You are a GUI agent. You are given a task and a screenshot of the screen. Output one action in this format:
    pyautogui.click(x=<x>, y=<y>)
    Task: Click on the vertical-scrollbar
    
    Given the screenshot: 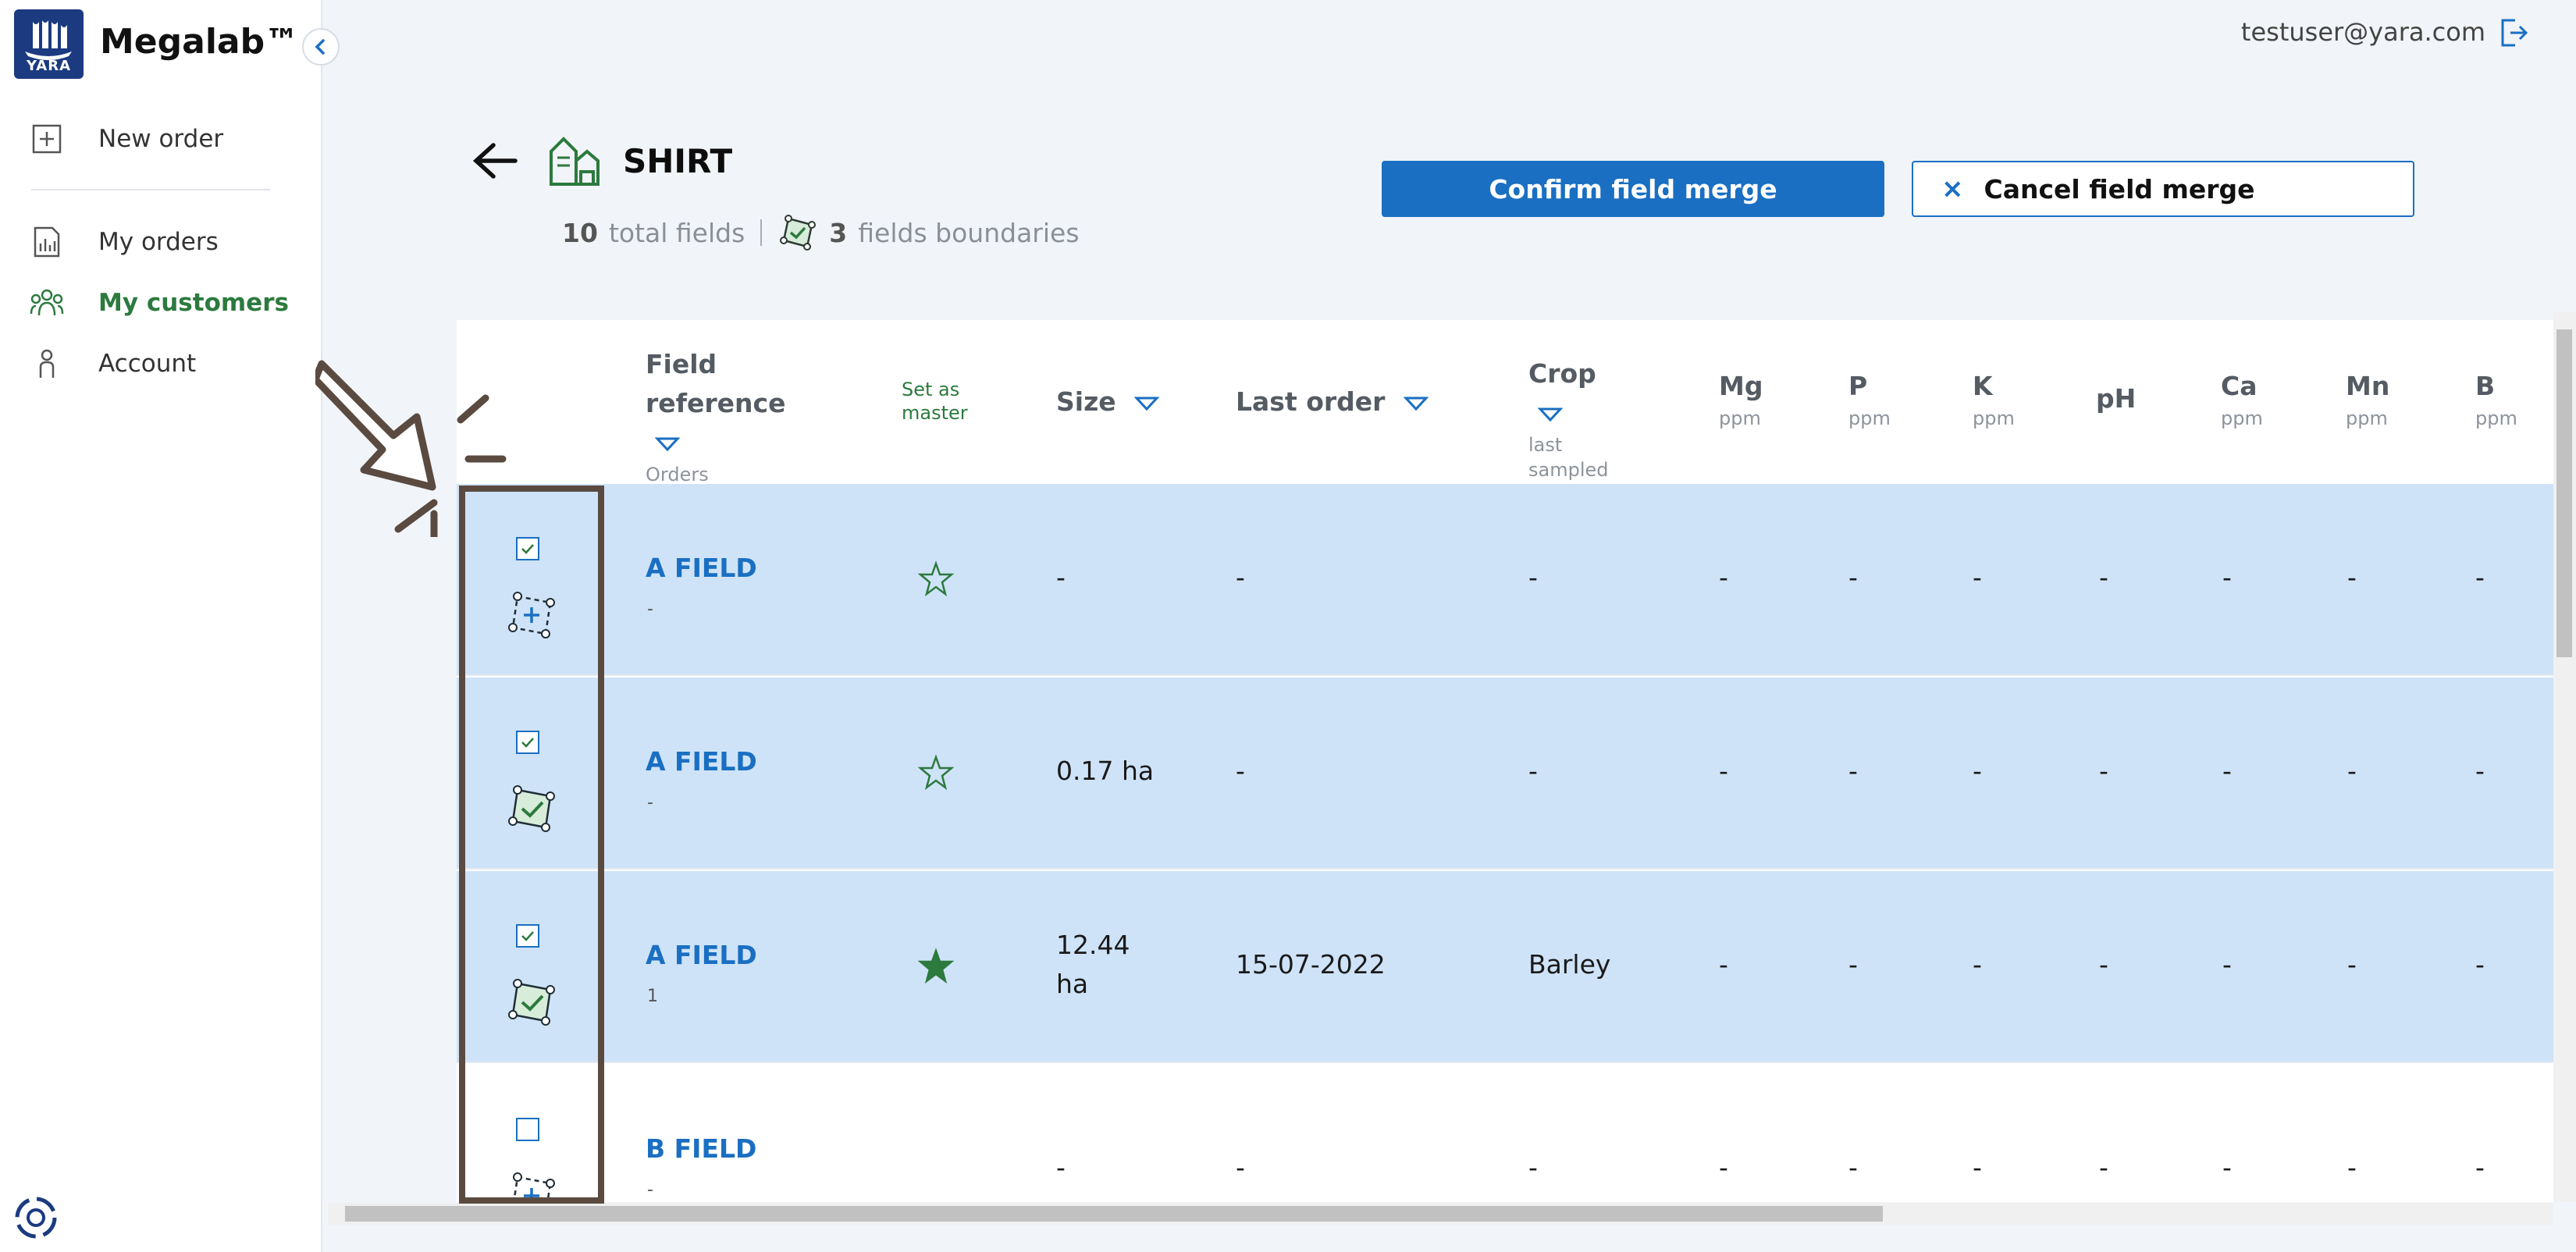 What is the action you would take?
    pyautogui.click(x=2564, y=757)
    